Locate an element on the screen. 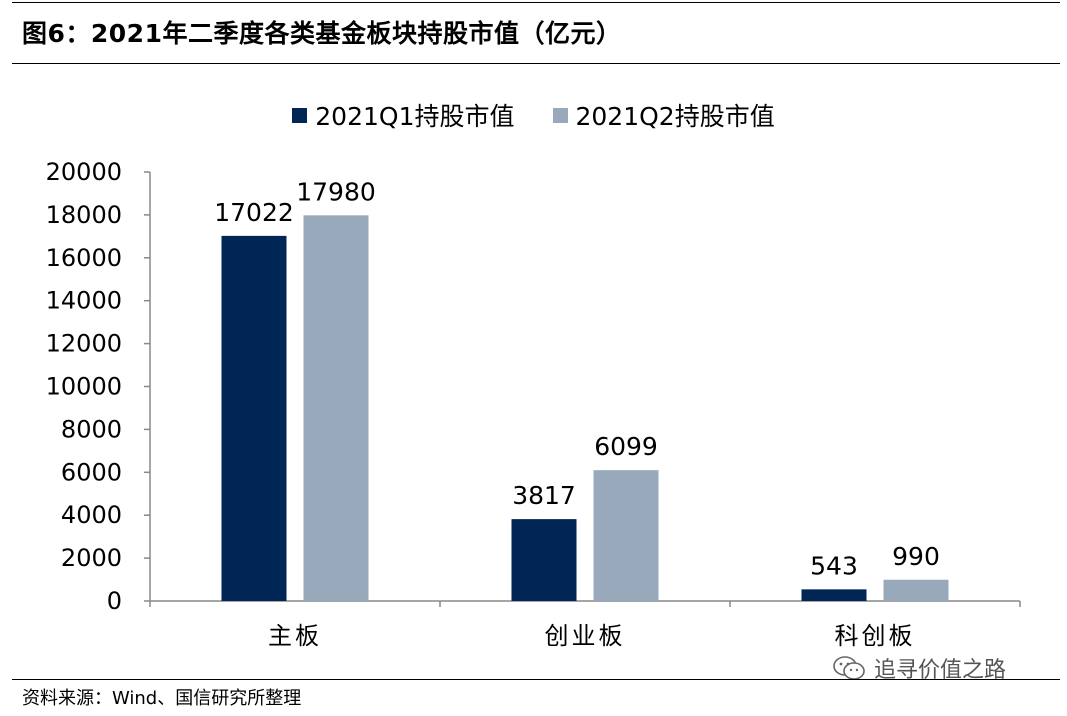  y-tick-label: 16000 is located at coordinates (84, 258).